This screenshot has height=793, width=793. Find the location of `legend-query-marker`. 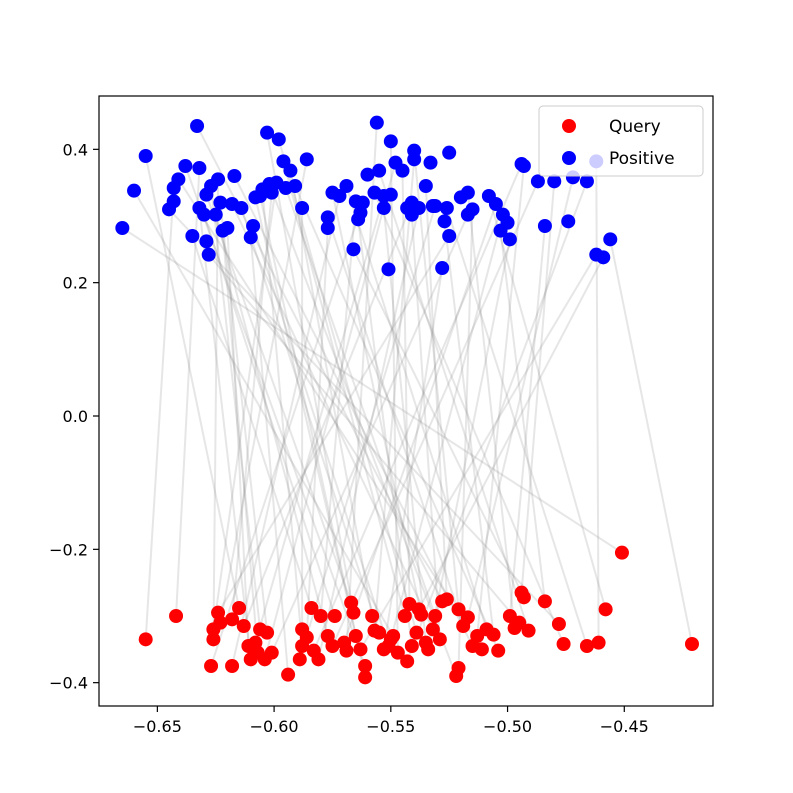

legend-query-marker is located at coordinates (569, 126).